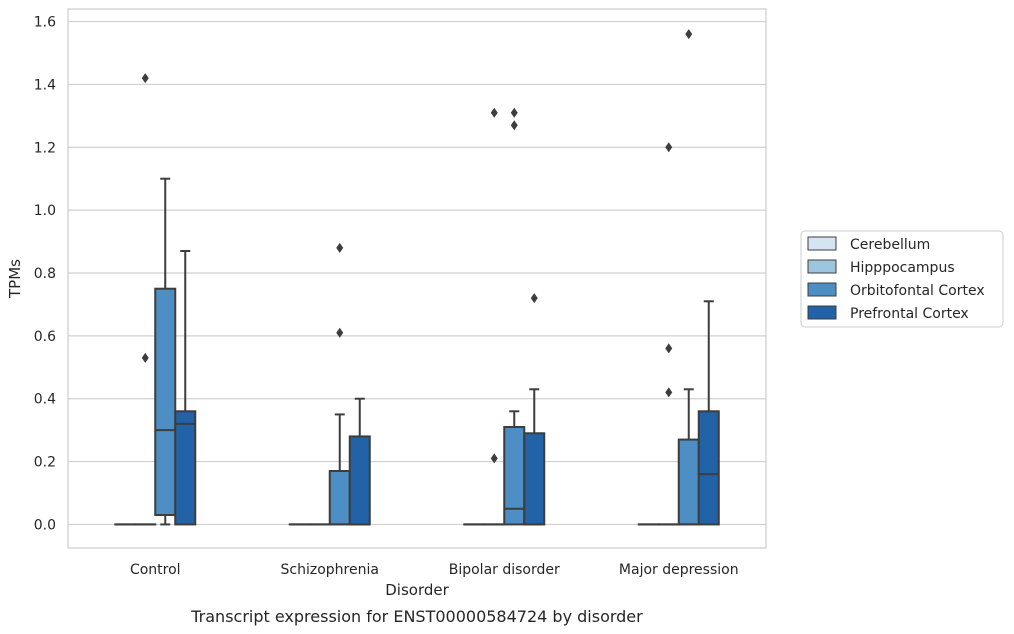  What do you see at coordinates (330, 570) in the screenshot?
I see `x-tick-label: Schizophrenia` at bounding box center [330, 570].